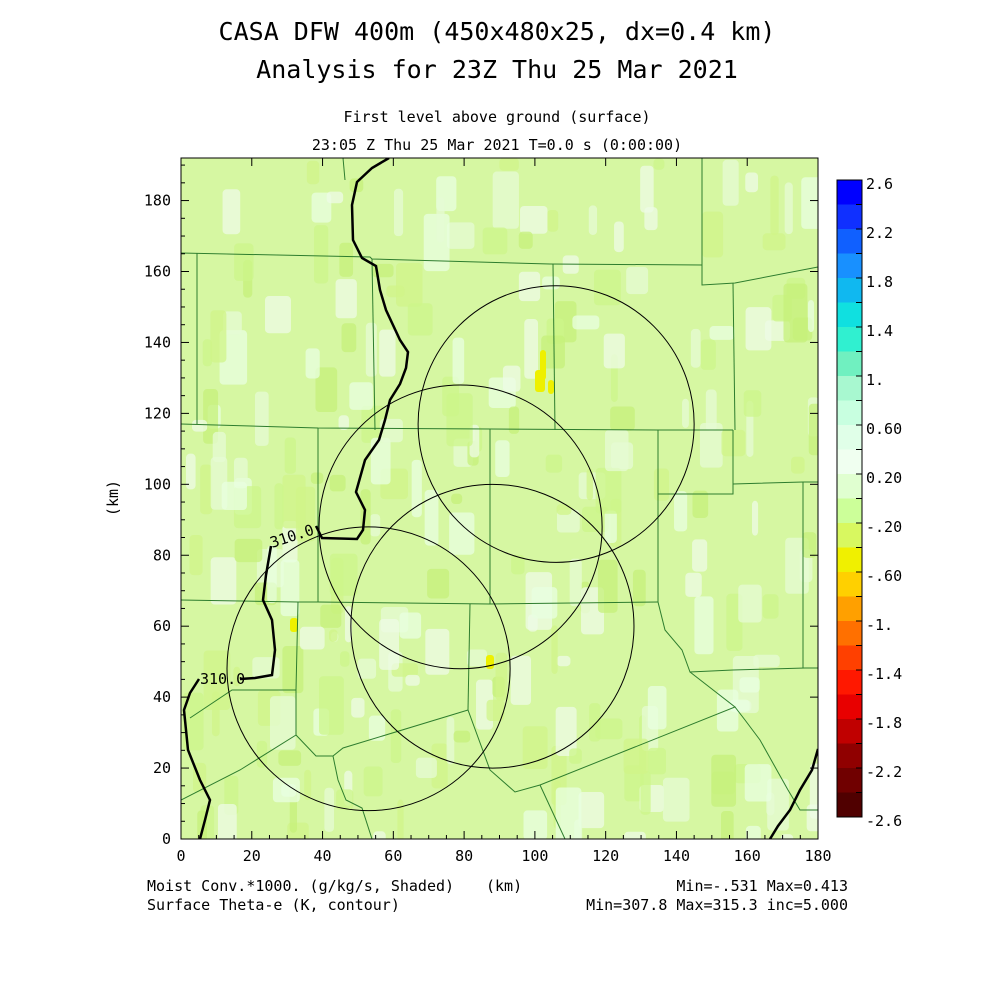 This screenshot has width=1000, height=1000. I want to click on colorbar-label: 2.2, so click(879, 233).